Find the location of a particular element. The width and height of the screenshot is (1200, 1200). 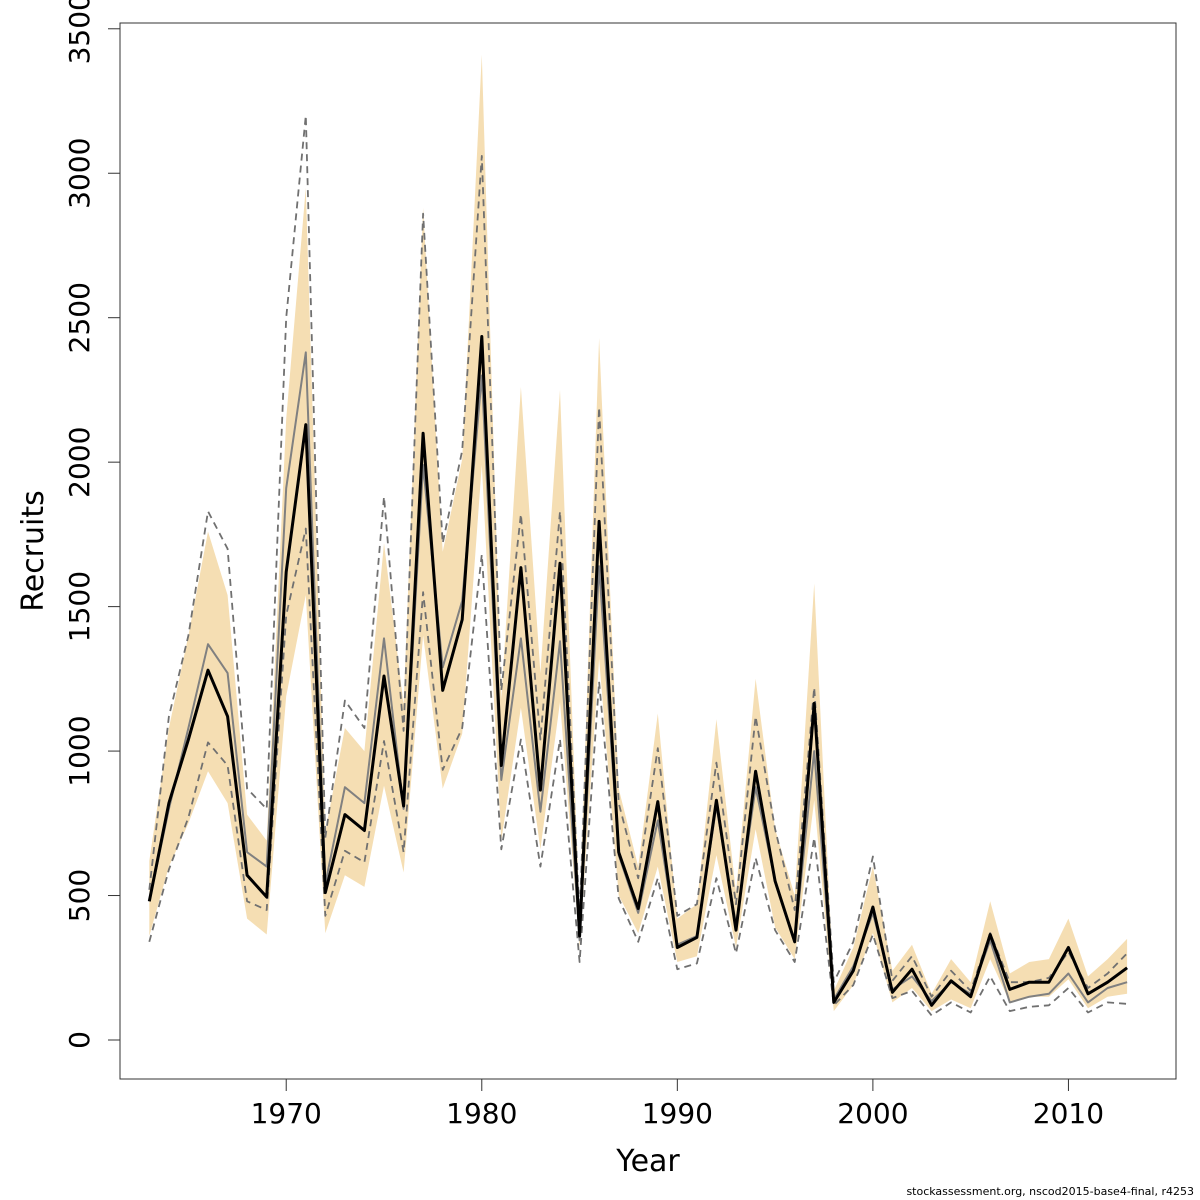

x-axis: 1970 1980 1990 2000 2010 is located at coordinates (677, 1104).